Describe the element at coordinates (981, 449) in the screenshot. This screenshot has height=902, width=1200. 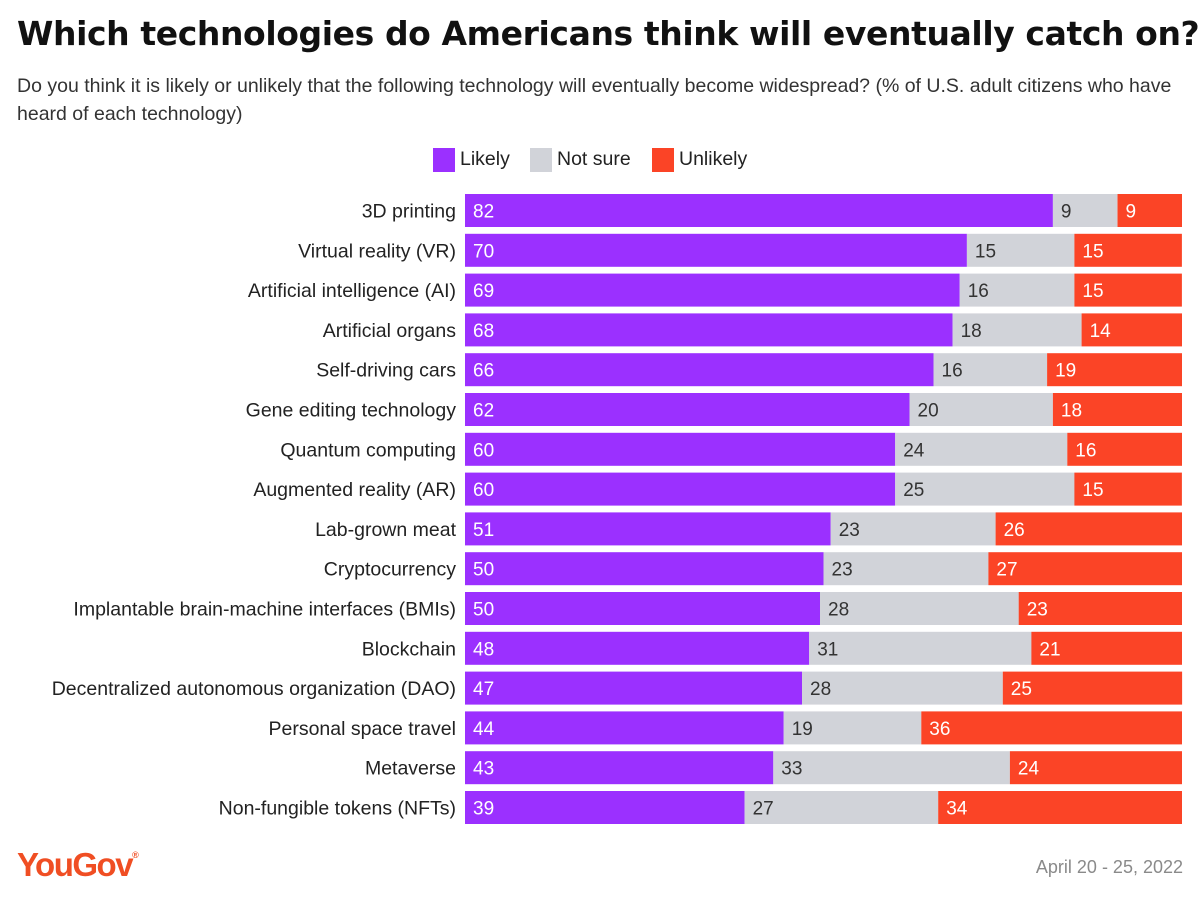
I see `bar-not-sure-quantum-computing` at that location.